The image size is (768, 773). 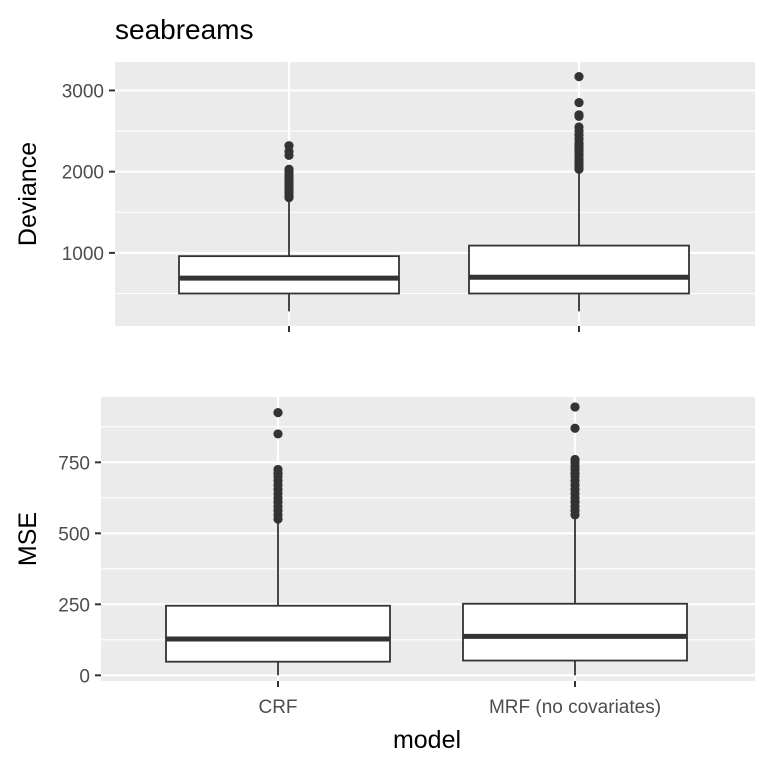 What do you see at coordinates (277, 707) in the screenshot?
I see `x-tick-label: CRF` at bounding box center [277, 707].